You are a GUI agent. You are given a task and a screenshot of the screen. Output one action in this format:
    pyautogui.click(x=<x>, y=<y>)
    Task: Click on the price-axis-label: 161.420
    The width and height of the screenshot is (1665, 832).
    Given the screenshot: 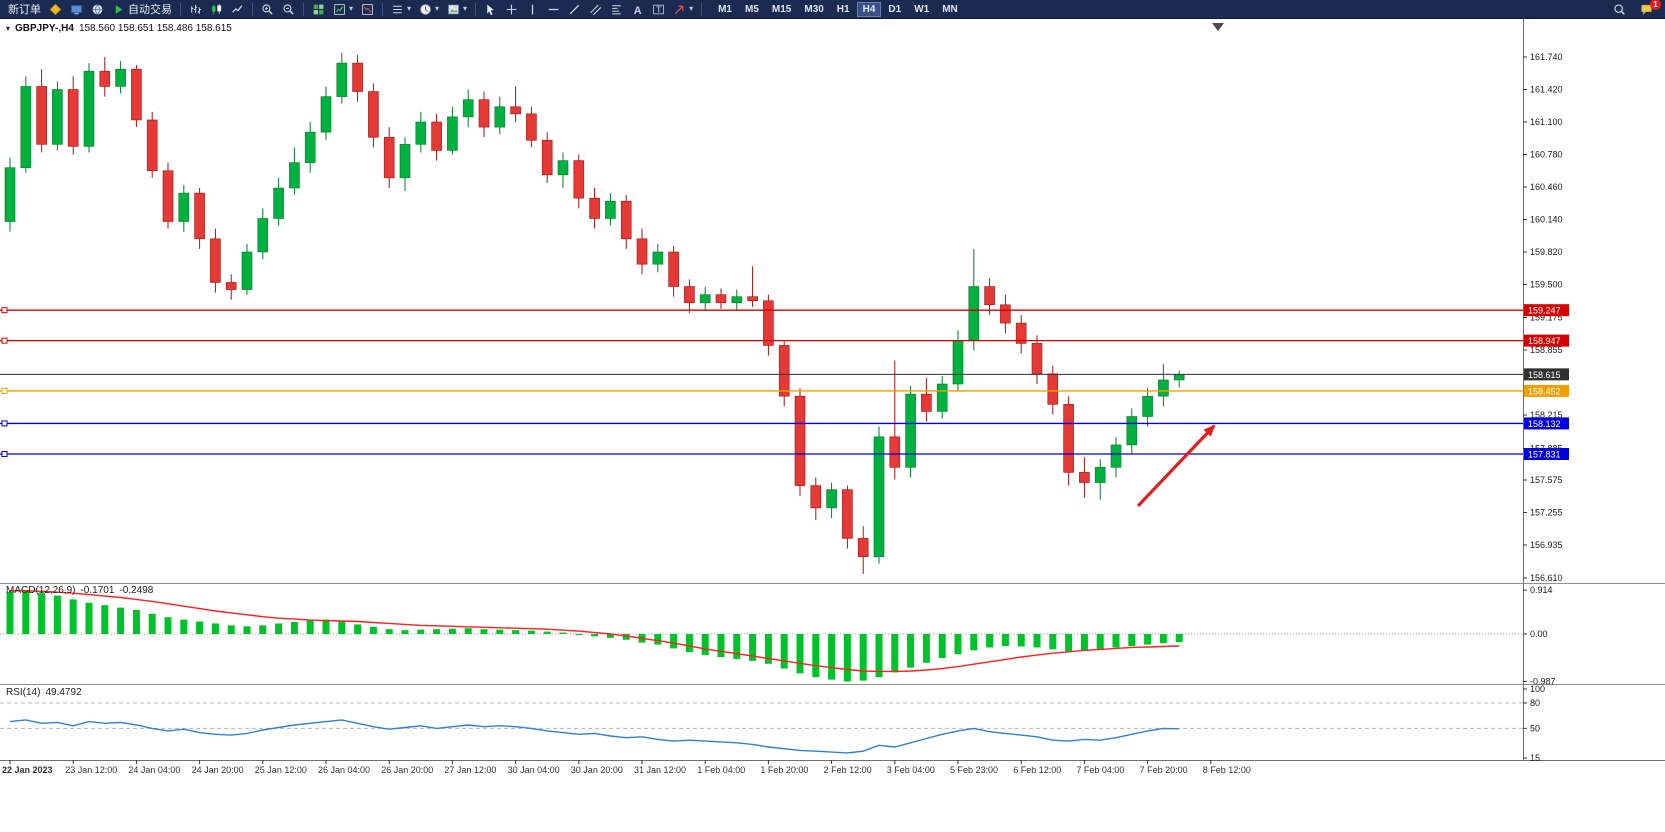 What is the action you would take?
    pyautogui.click(x=1546, y=89)
    